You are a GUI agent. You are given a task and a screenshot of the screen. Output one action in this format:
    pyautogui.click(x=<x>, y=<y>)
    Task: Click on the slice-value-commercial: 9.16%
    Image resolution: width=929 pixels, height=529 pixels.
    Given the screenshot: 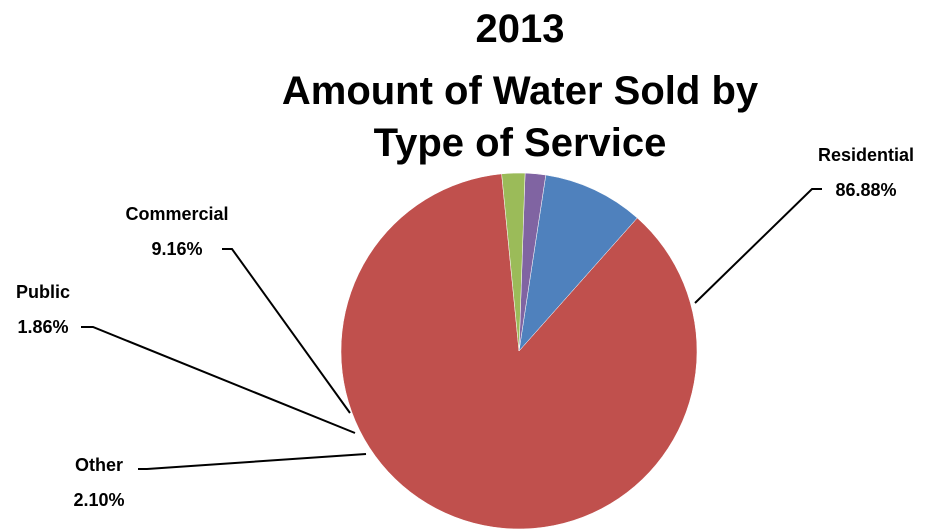 What is the action you would take?
    pyautogui.click(x=176, y=249)
    